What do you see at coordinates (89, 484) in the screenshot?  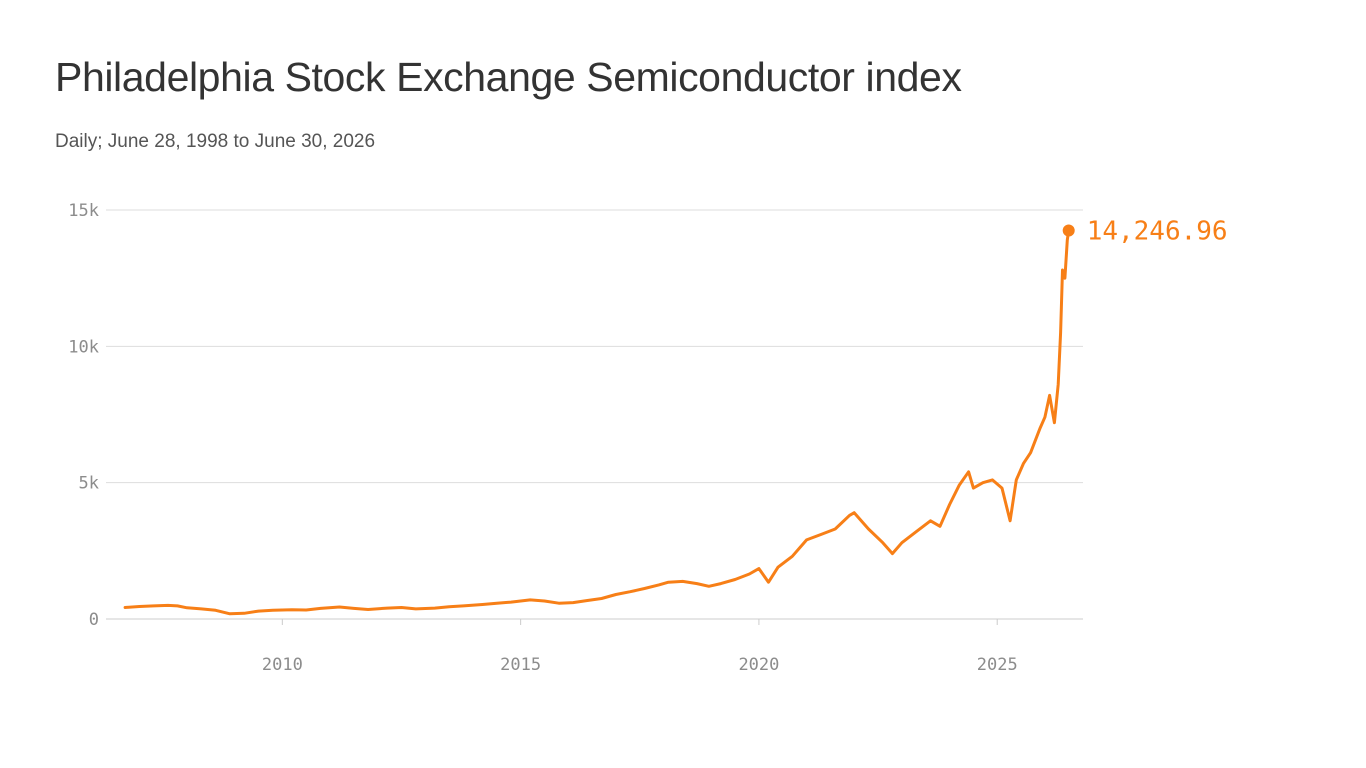 I see `y-tick-label: 5k` at bounding box center [89, 484].